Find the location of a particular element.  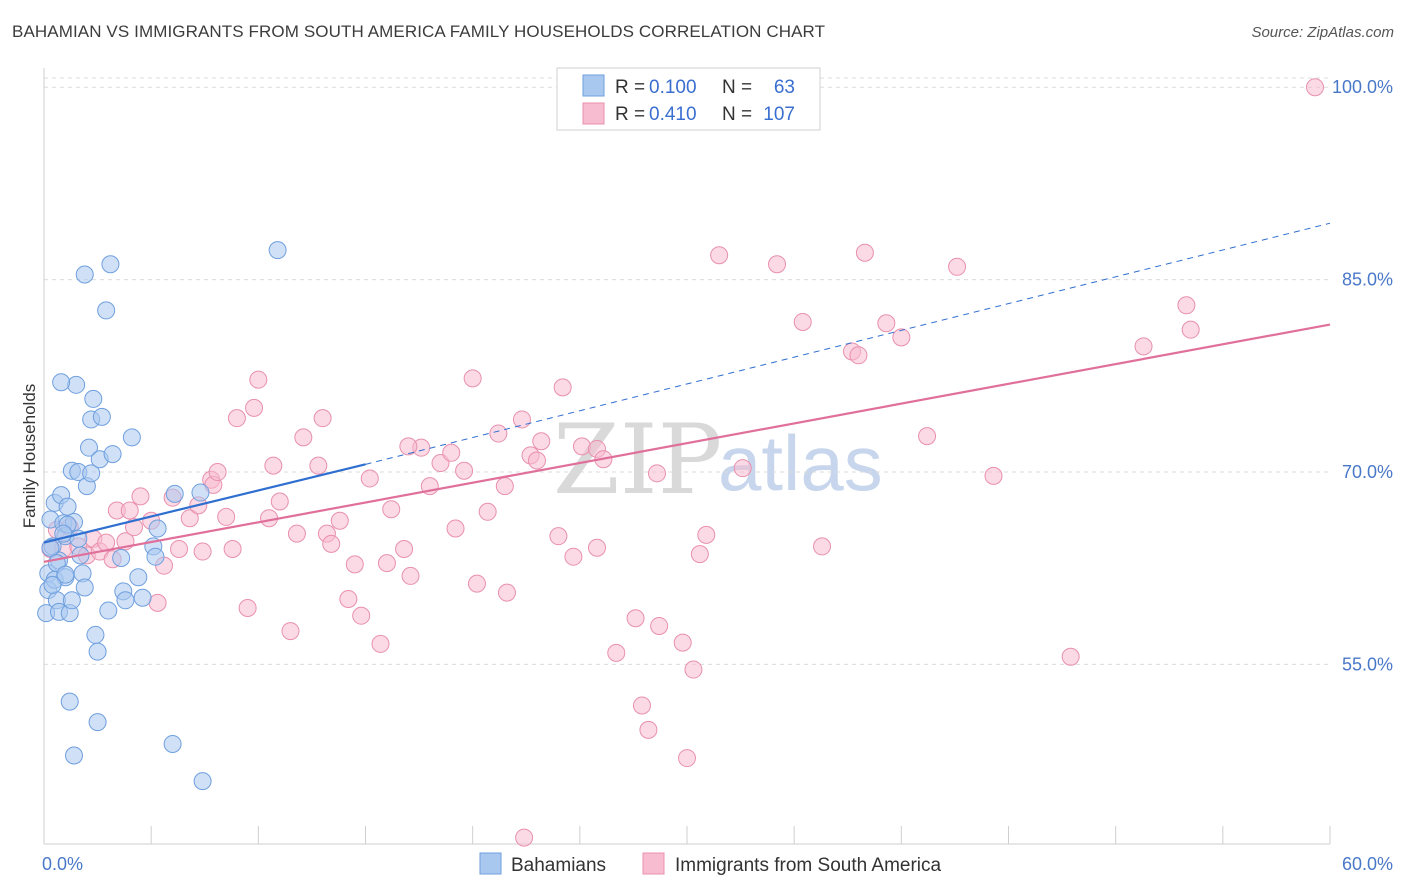

series-bahamians-points is located at coordinates (162, 516).